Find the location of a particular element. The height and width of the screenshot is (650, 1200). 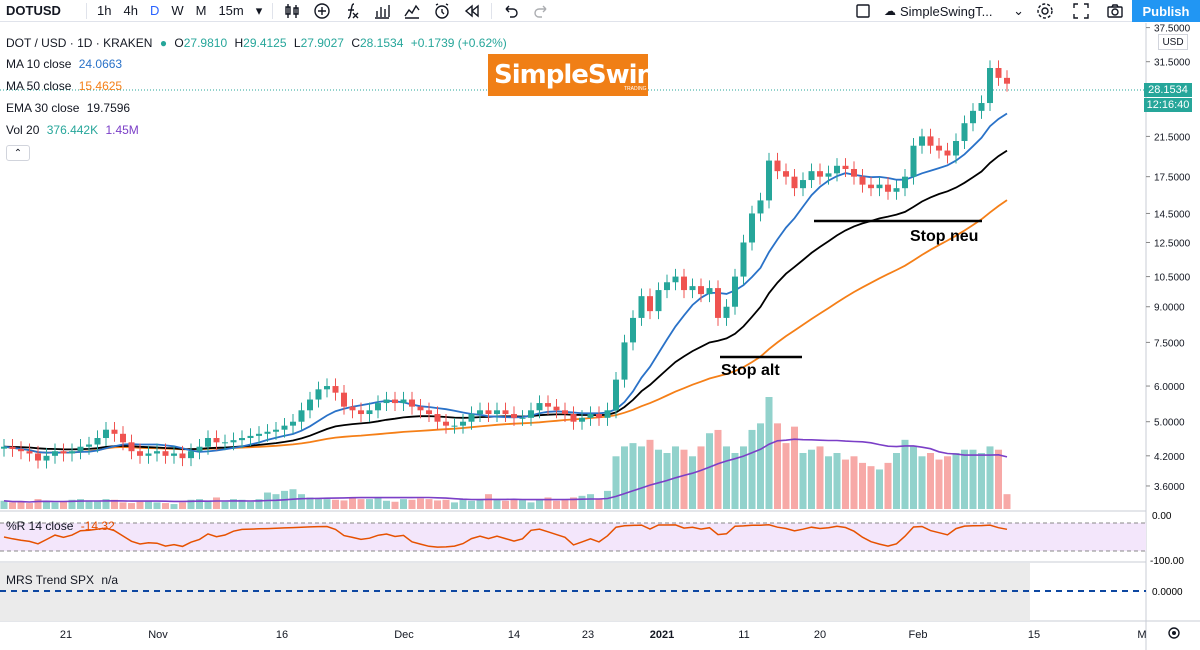

gear-icon is located at coordinates (1045, 11).